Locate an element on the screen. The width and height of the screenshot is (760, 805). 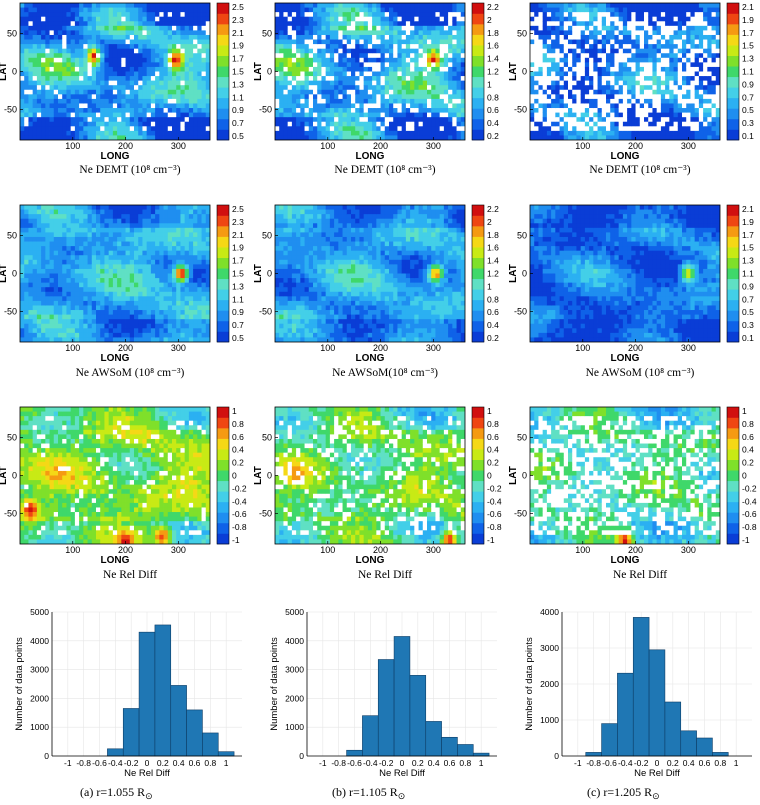
colorbar-tick-label: 1.9 is located at coordinates (238, 46).